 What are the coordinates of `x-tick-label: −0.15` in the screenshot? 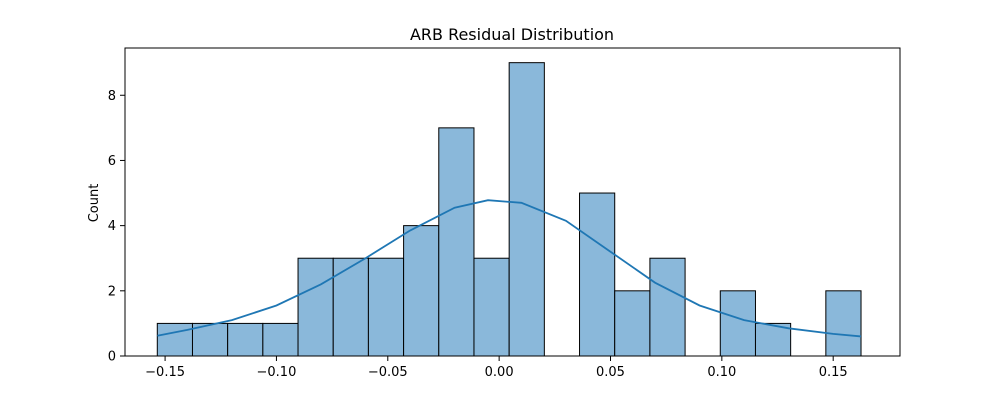 It's located at (165, 372).